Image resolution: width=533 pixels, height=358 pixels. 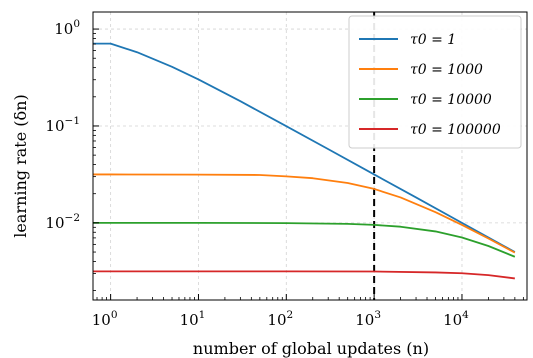 What do you see at coordinates (20, 165) in the screenshot?
I see `y-axis-label: learning rate (δn)` at bounding box center [20, 165].